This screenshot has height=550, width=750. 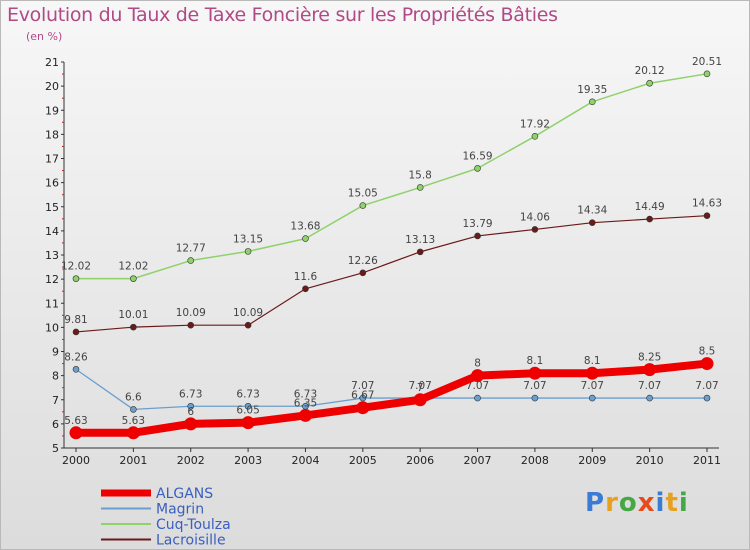 I want to click on data-label-cuq-toulza: 20.12, so click(x=650, y=71).